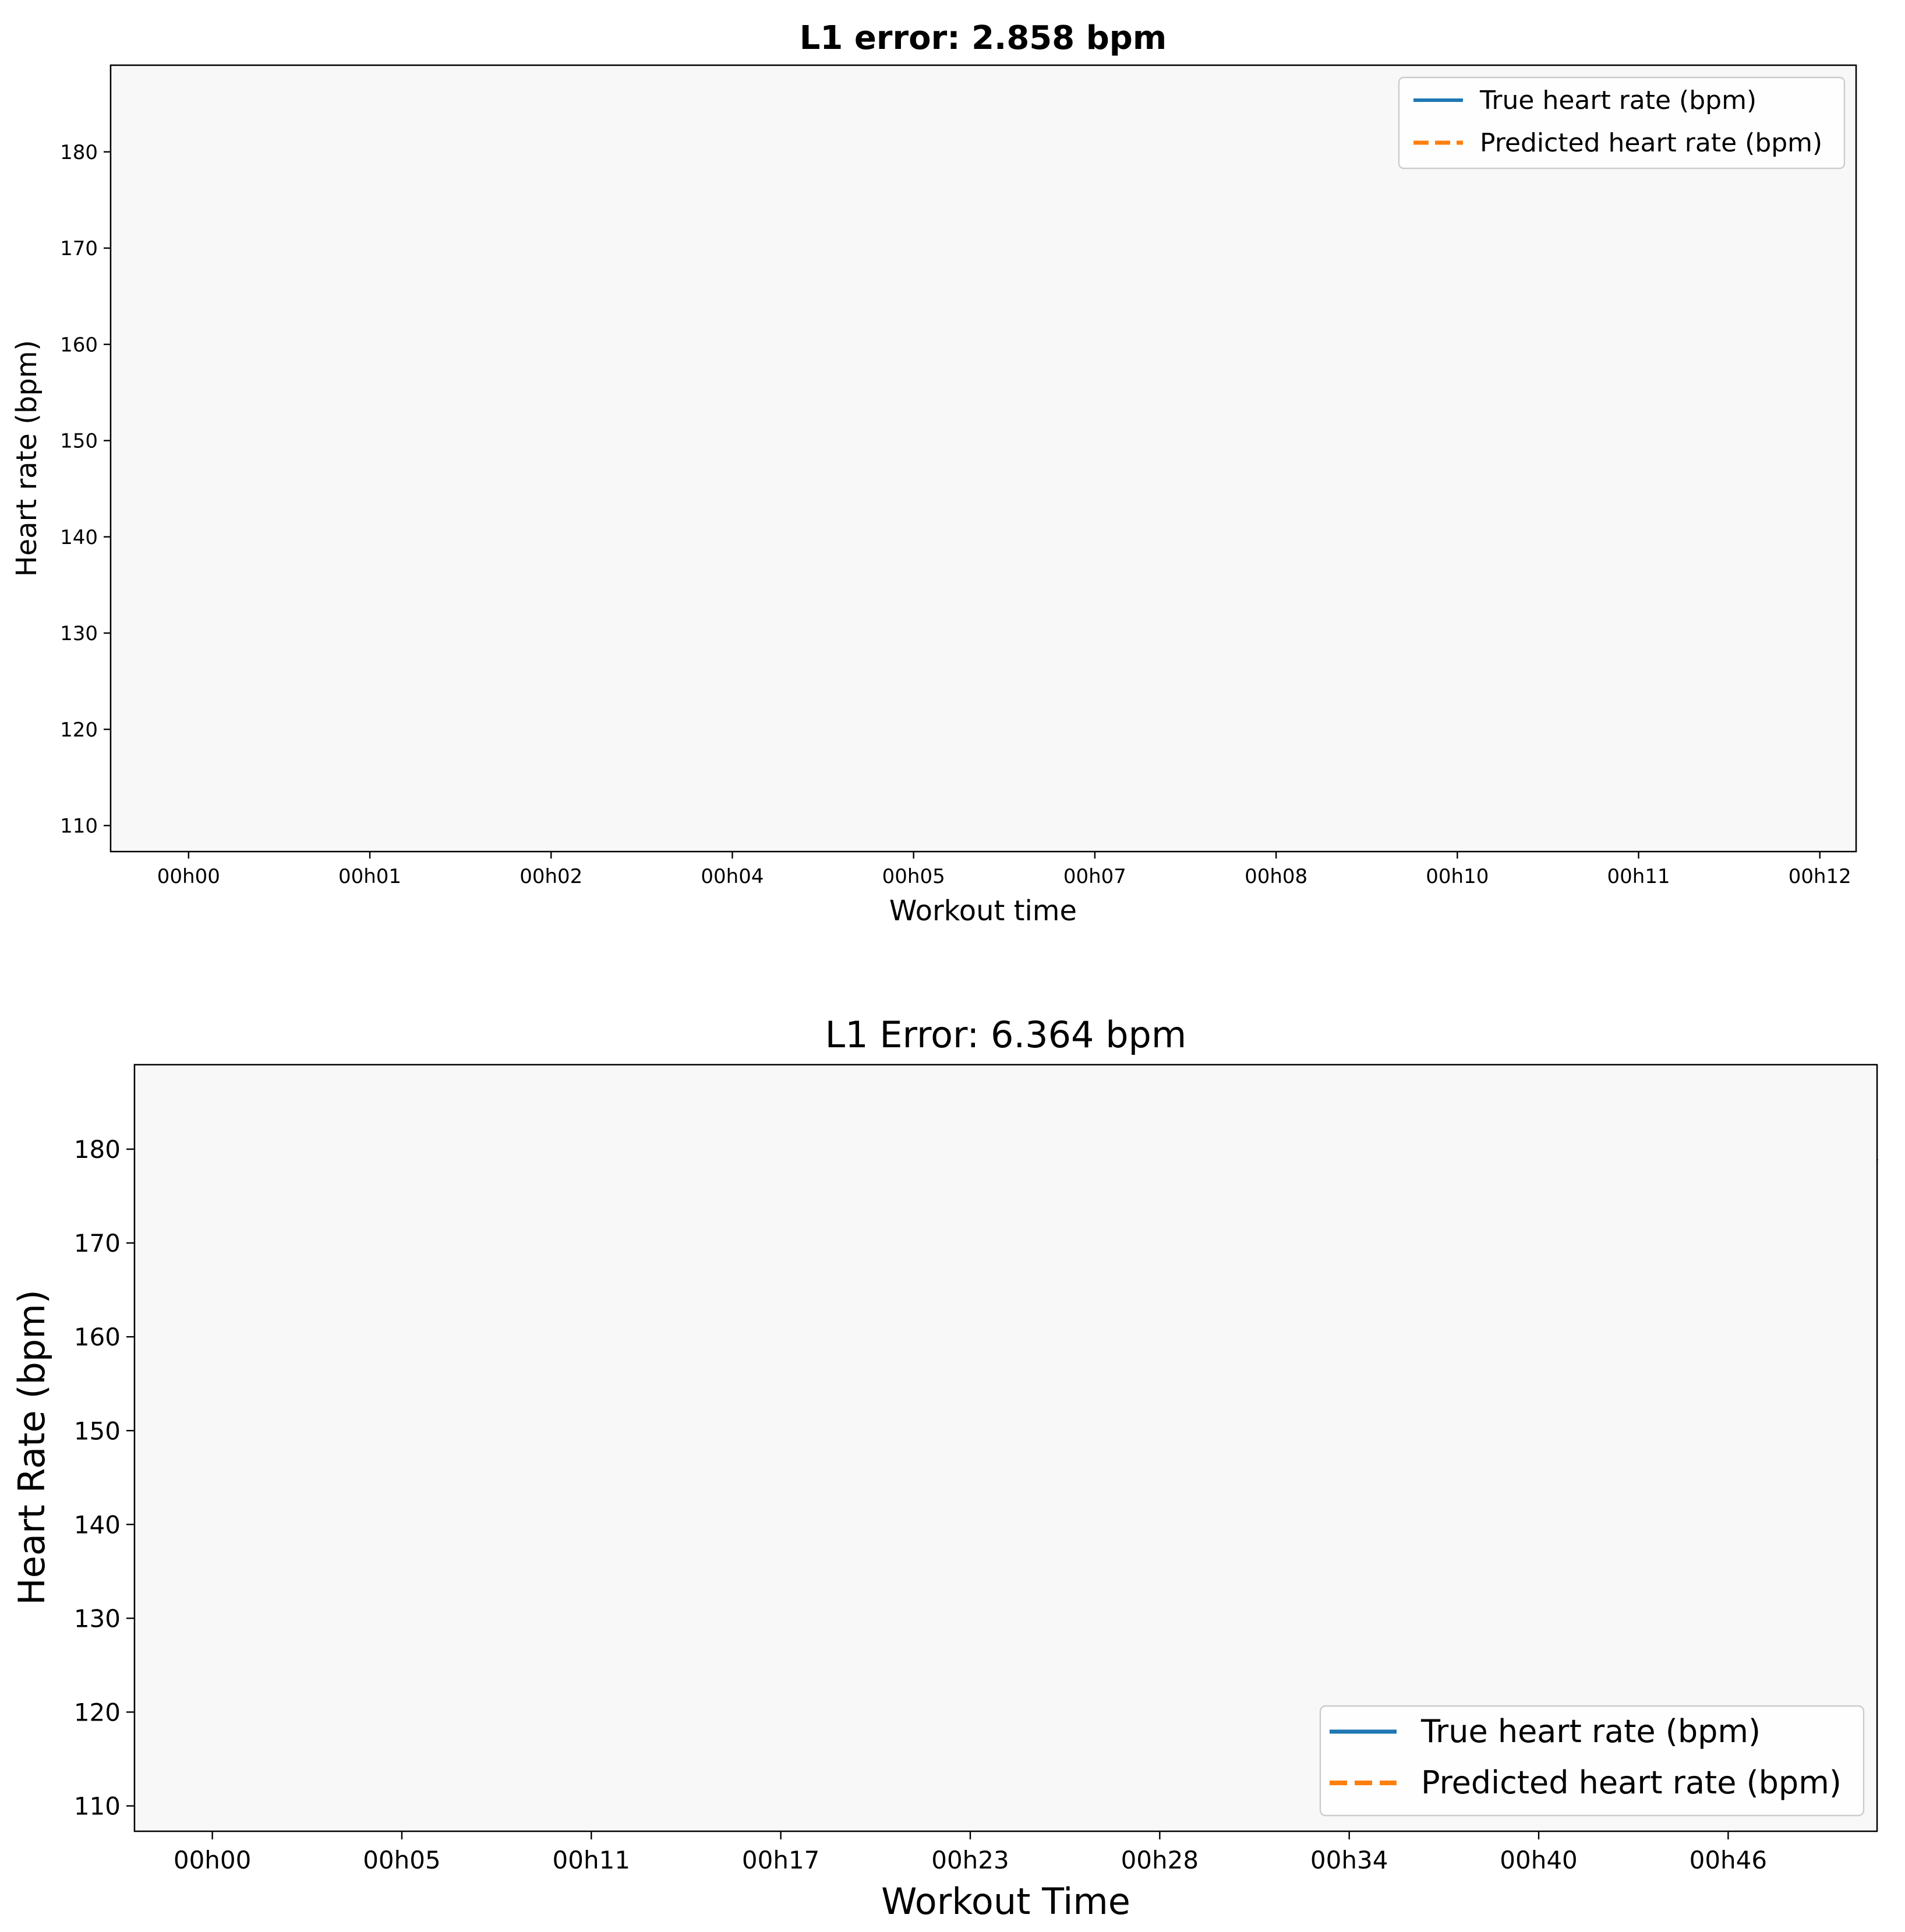 This screenshot has width=1905, height=1932. Describe the element at coordinates (1457, 876) in the screenshot. I see `x-tick-label: 00h10` at that location.